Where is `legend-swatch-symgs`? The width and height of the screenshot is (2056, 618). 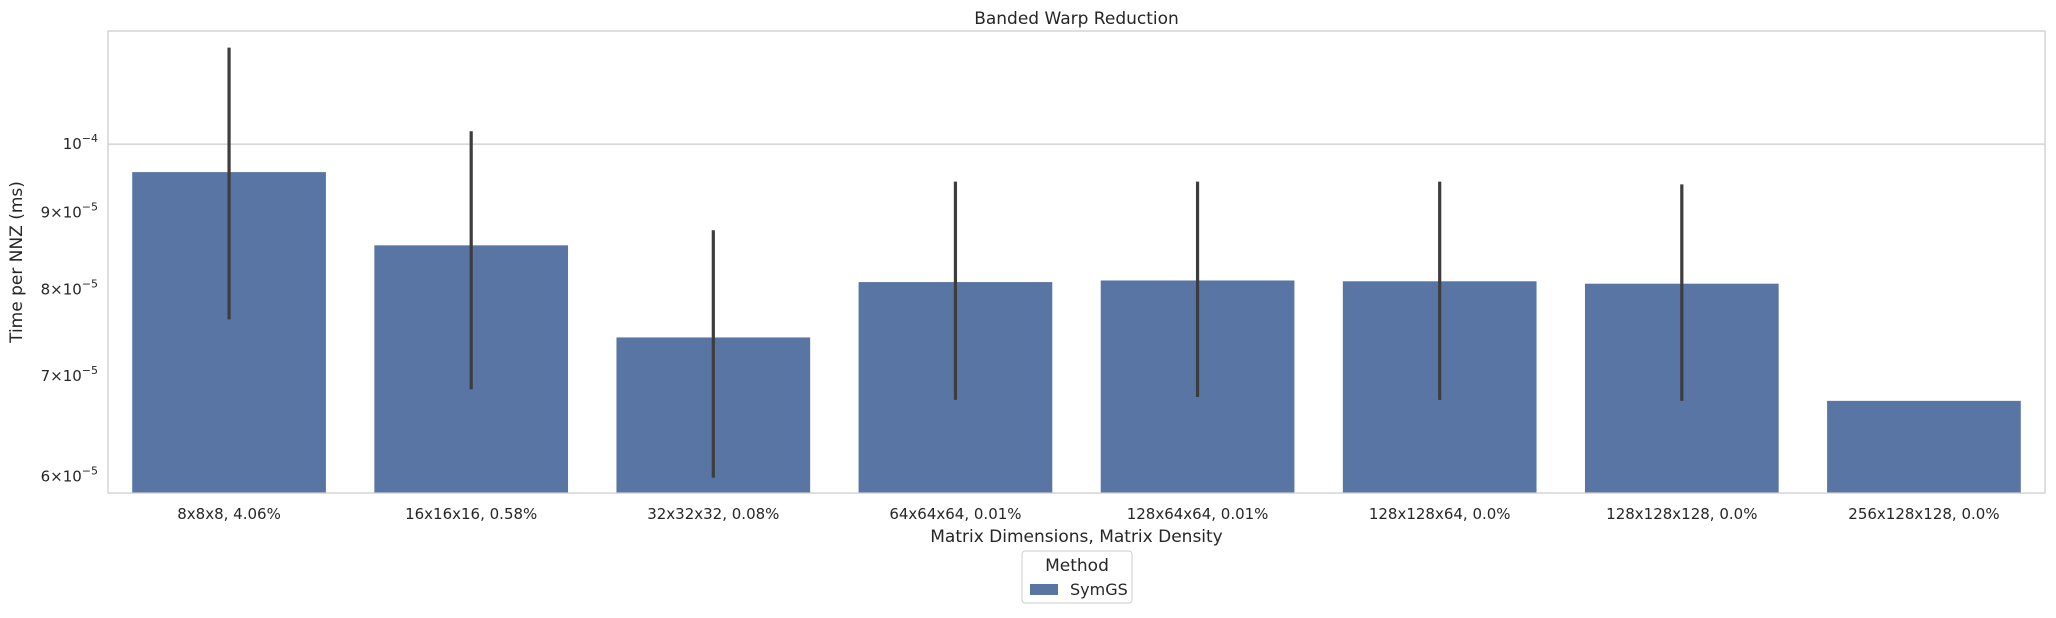 legend-swatch-symgs is located at coordinates (1044, 589).